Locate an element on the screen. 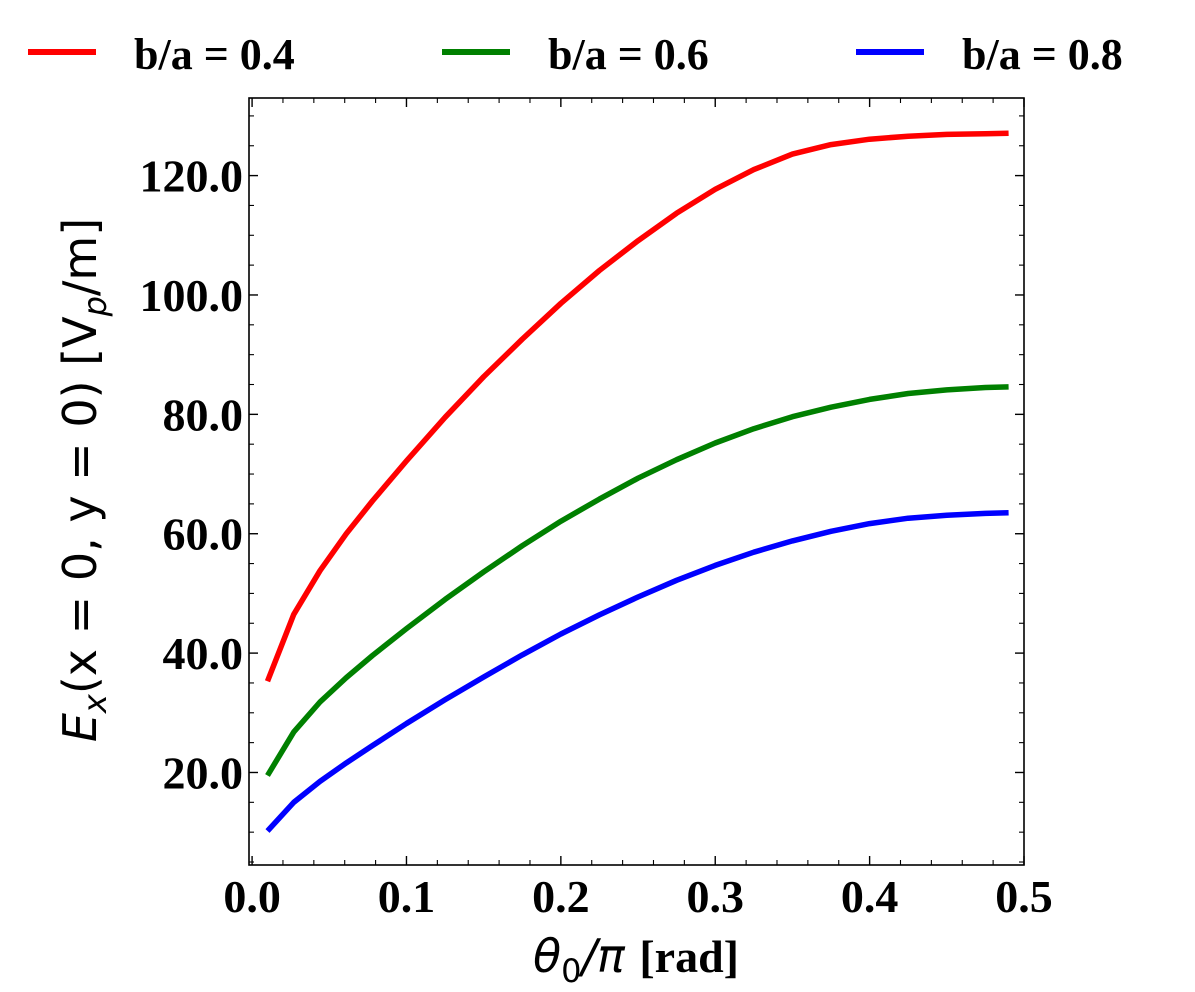 This screenshot has width=1195, height=992. y-tick-label: 40.0 is located at coordinates (203, 653).